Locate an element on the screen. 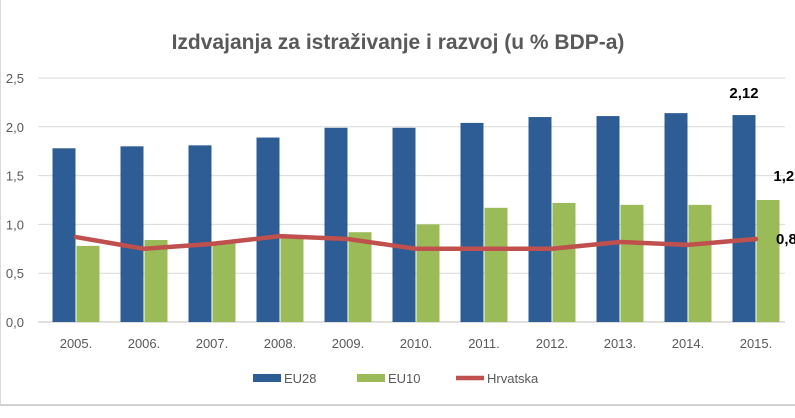  x-tick-label: 2007. is located at coordinates (212, 343).